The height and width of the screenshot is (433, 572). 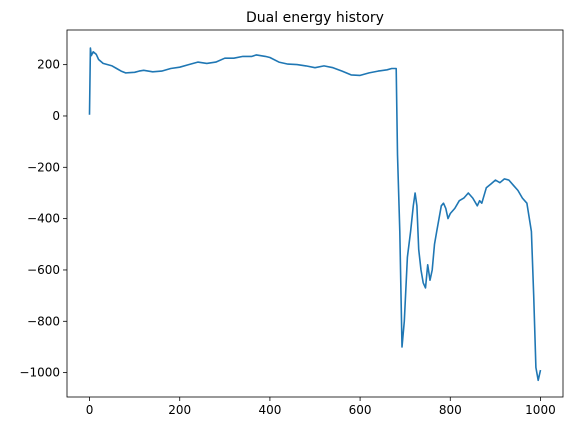 What do you see at coordinates (360, 410) in the screenshot?
I see `x-tick-label: 600` at bounding box center [360, 410].